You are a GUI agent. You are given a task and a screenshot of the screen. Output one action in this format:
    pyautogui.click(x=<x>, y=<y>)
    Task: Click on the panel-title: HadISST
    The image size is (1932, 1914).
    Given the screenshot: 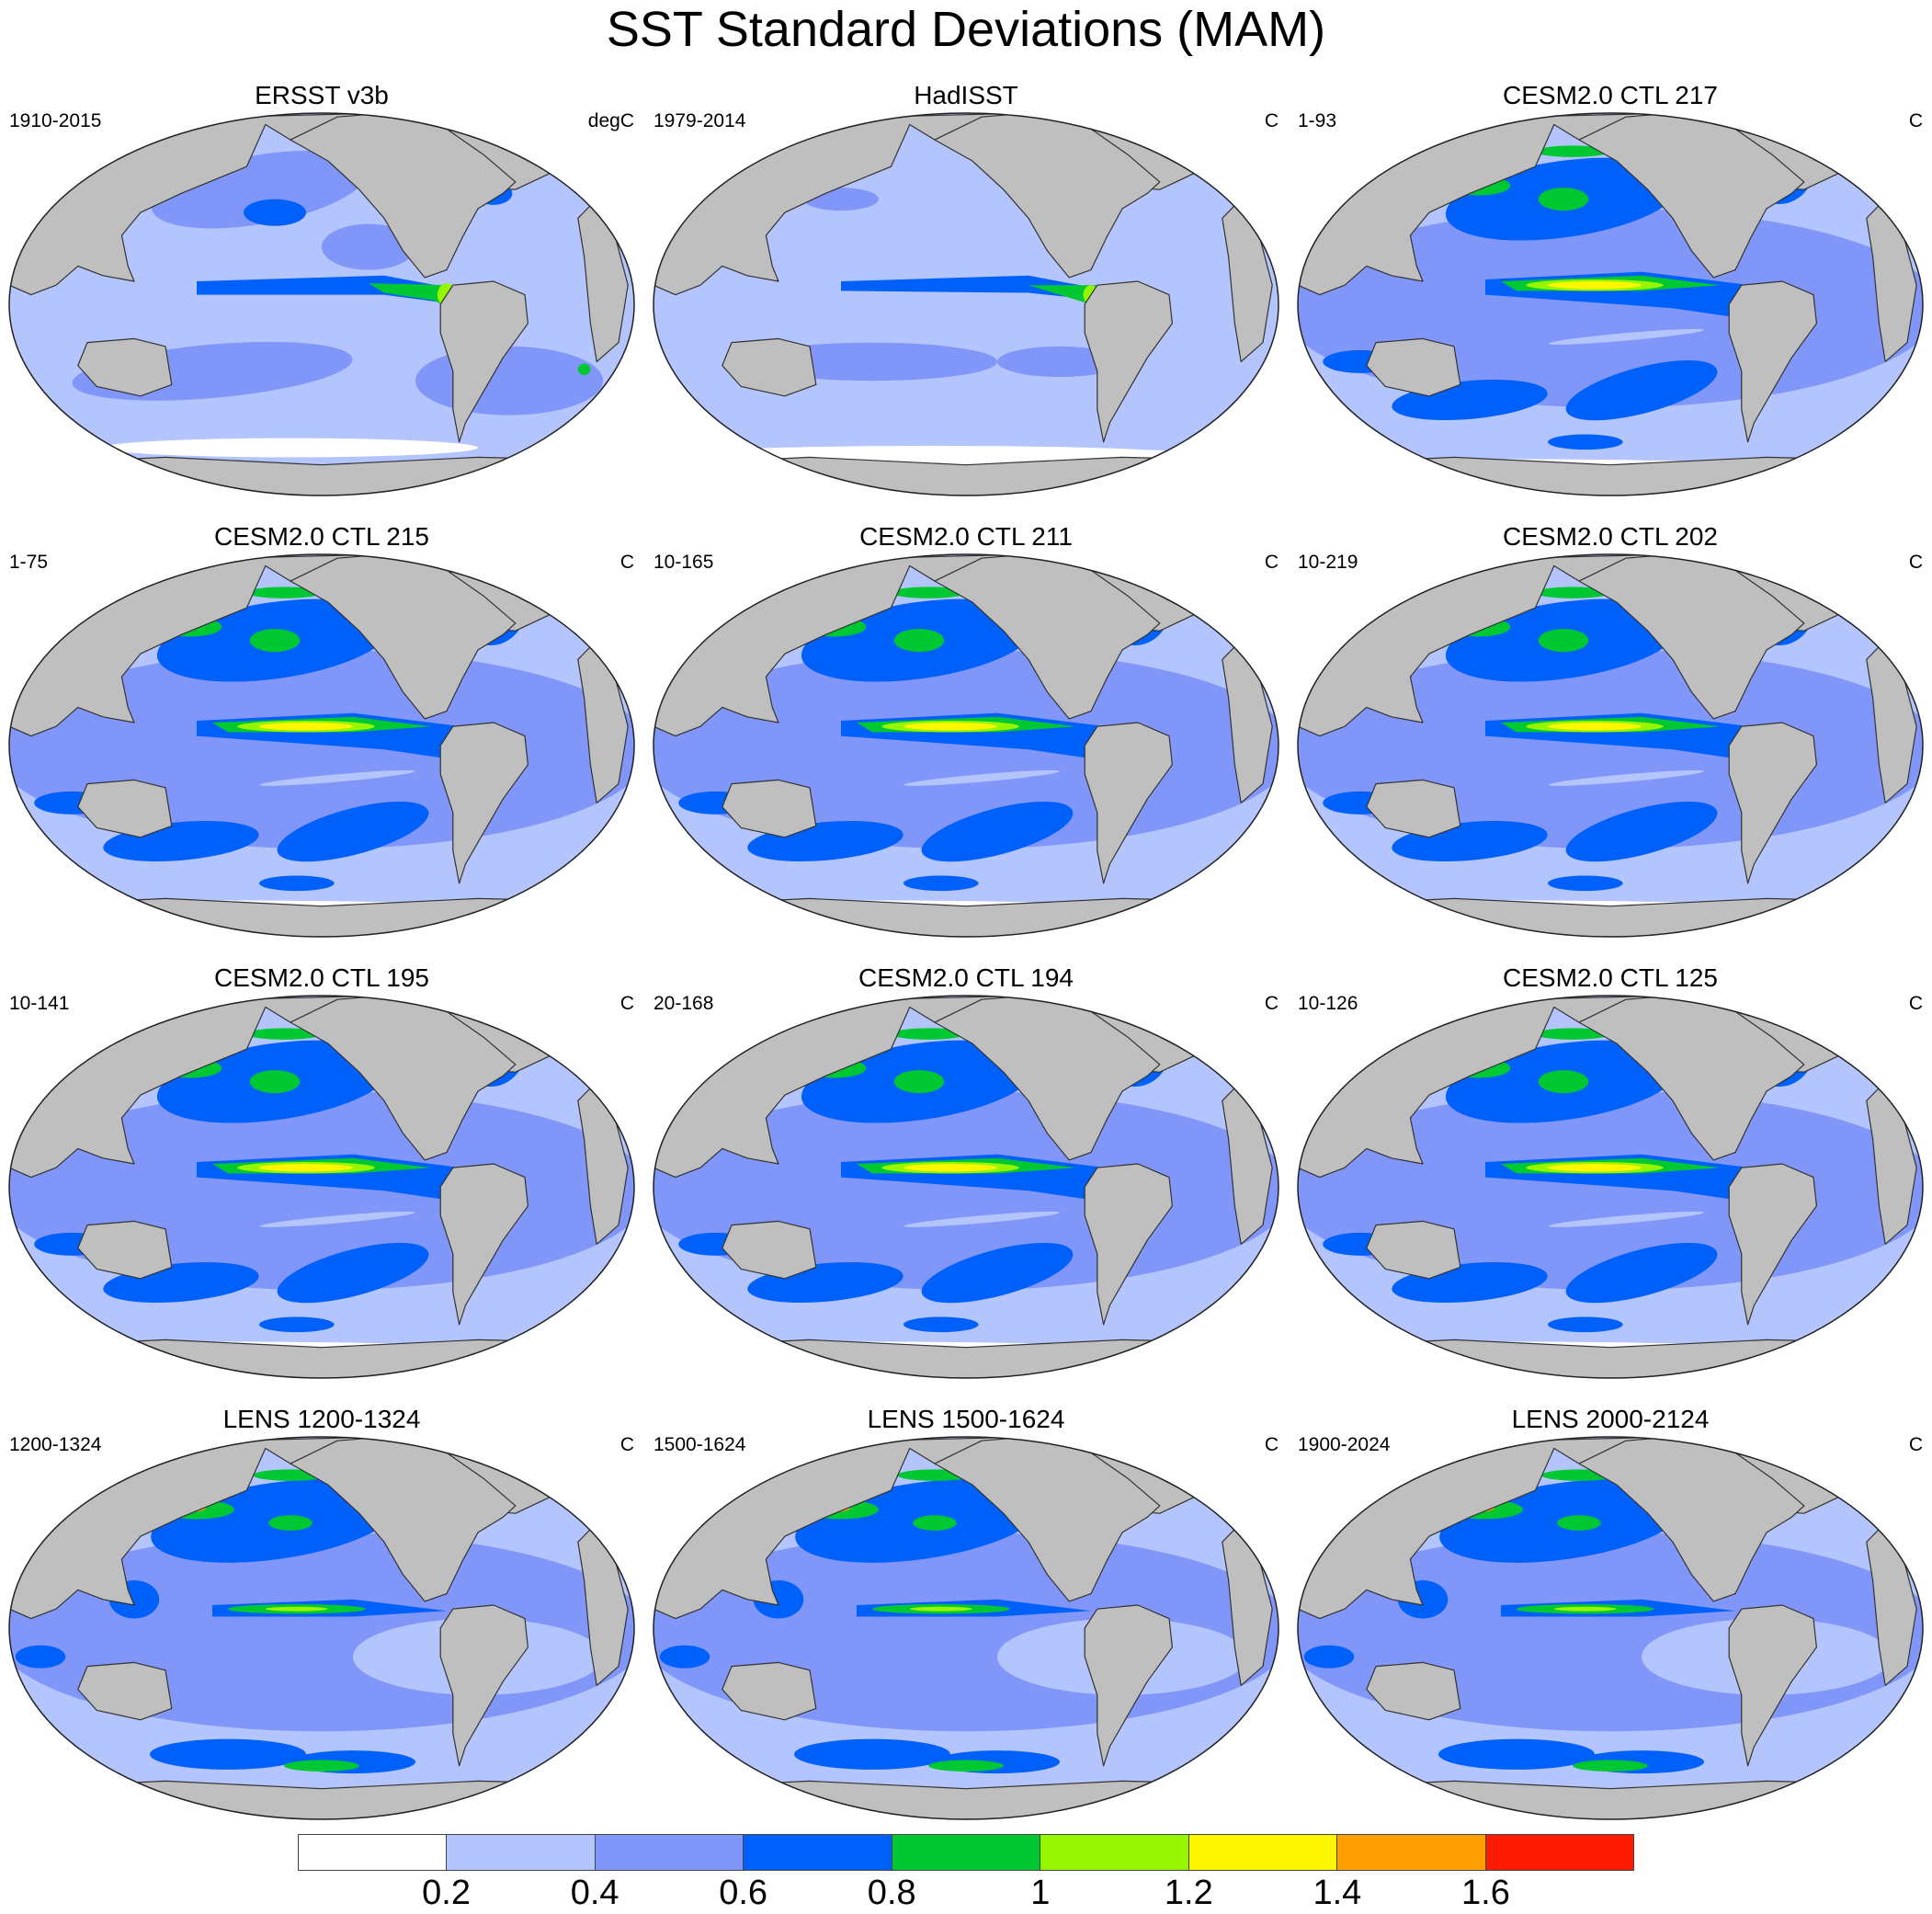 What is the action you would take?
    pyautogui.click(x=966, y=95)
    